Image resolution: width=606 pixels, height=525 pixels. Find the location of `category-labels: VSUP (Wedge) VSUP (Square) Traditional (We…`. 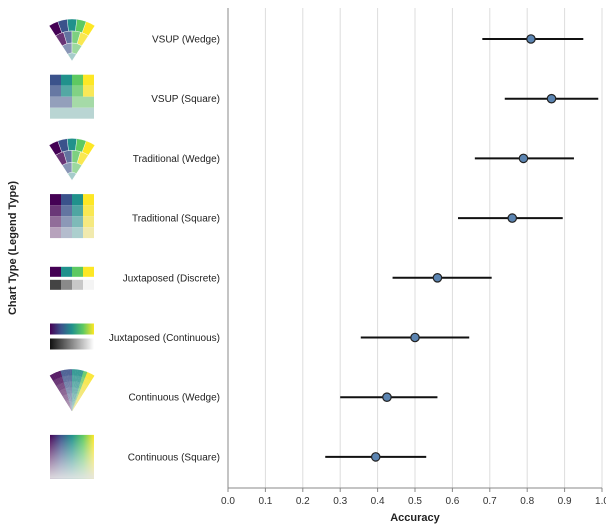

category-labels: VSUP (Wedge) VSUP (Square) Traditional (We… is located at coordinates (164, 249).